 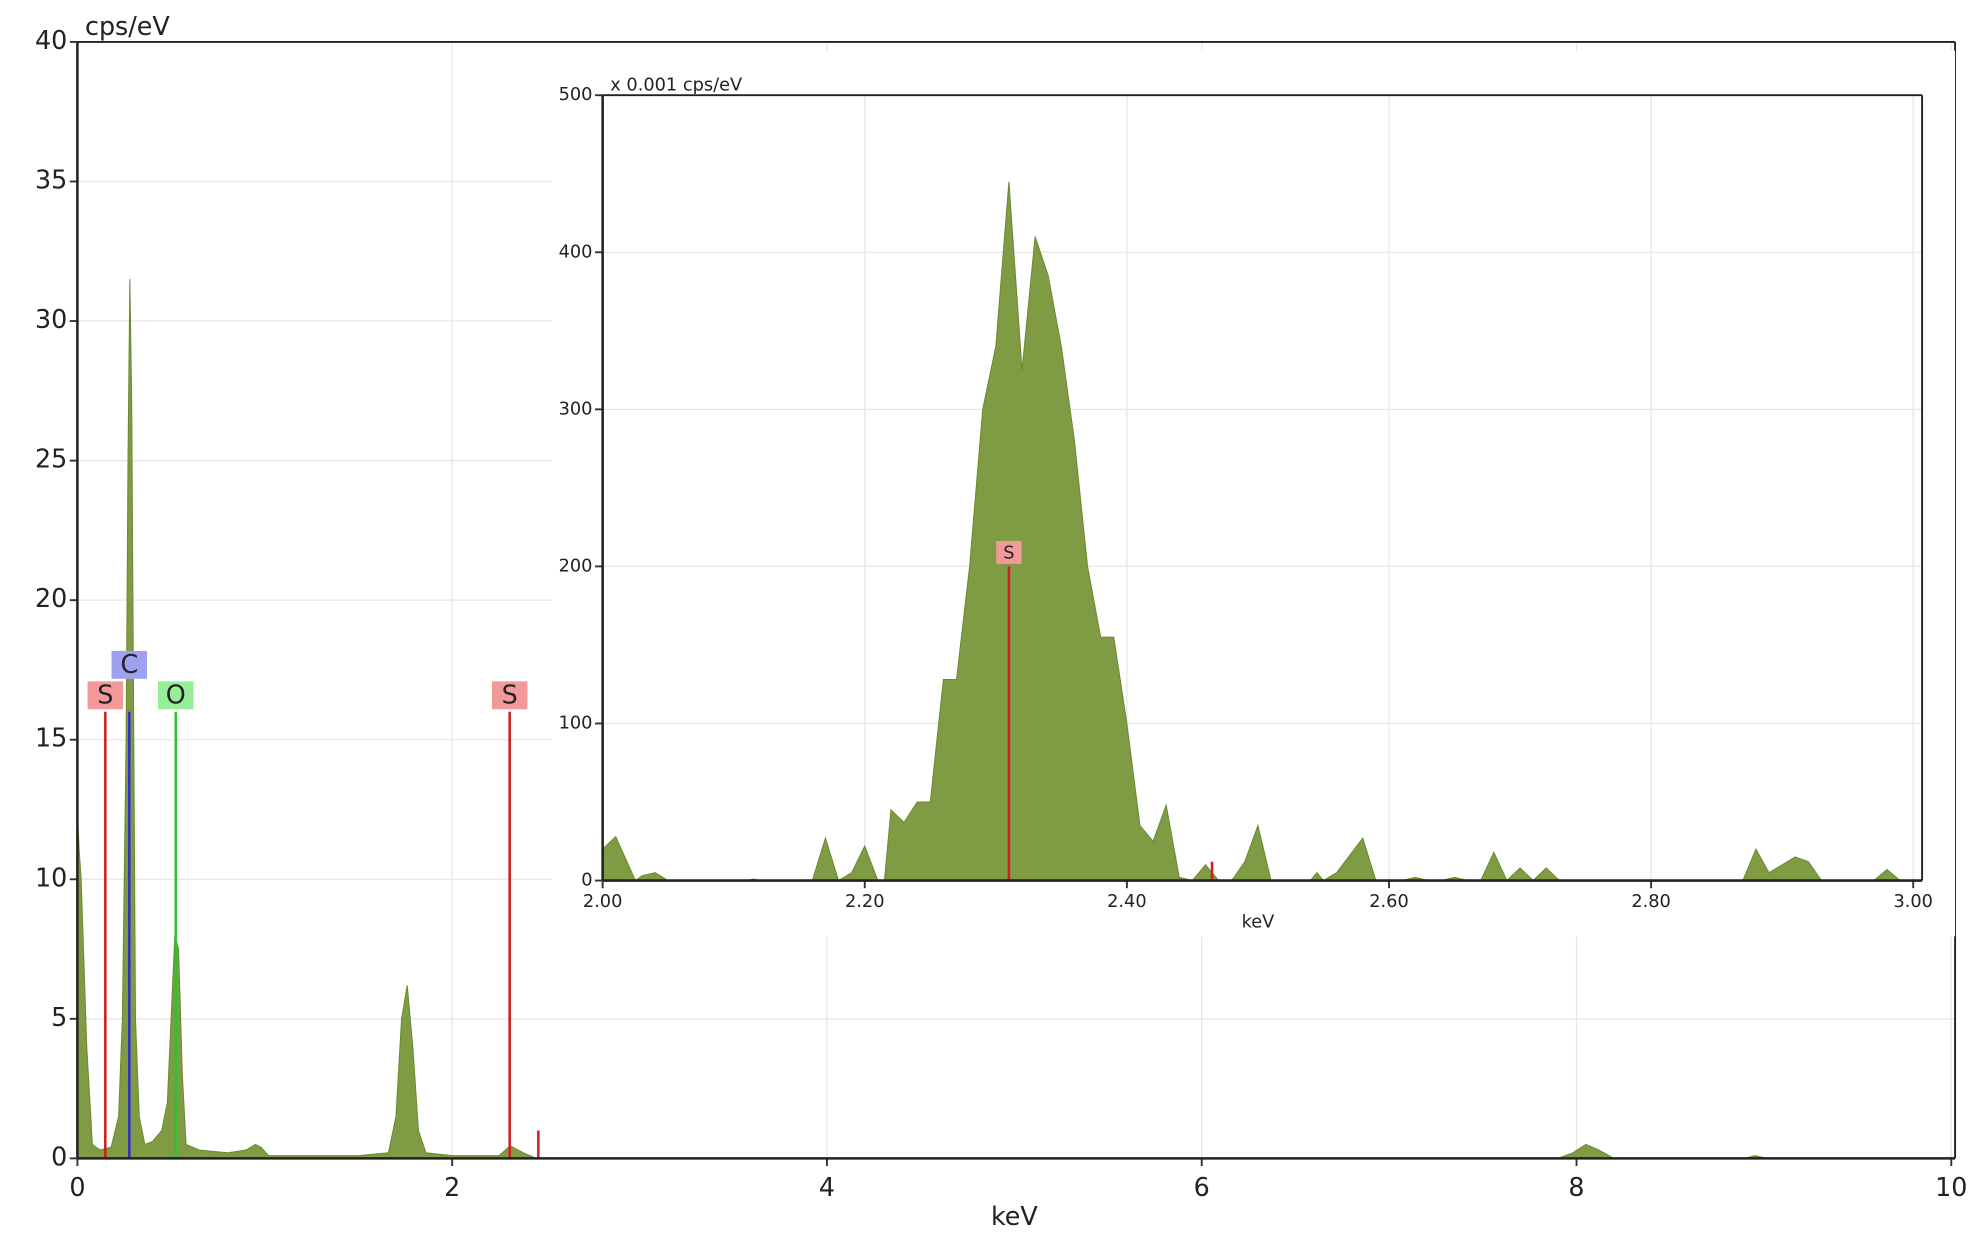 I want to click on x-tick-label: 3.00, so click(x=1913, y=902).